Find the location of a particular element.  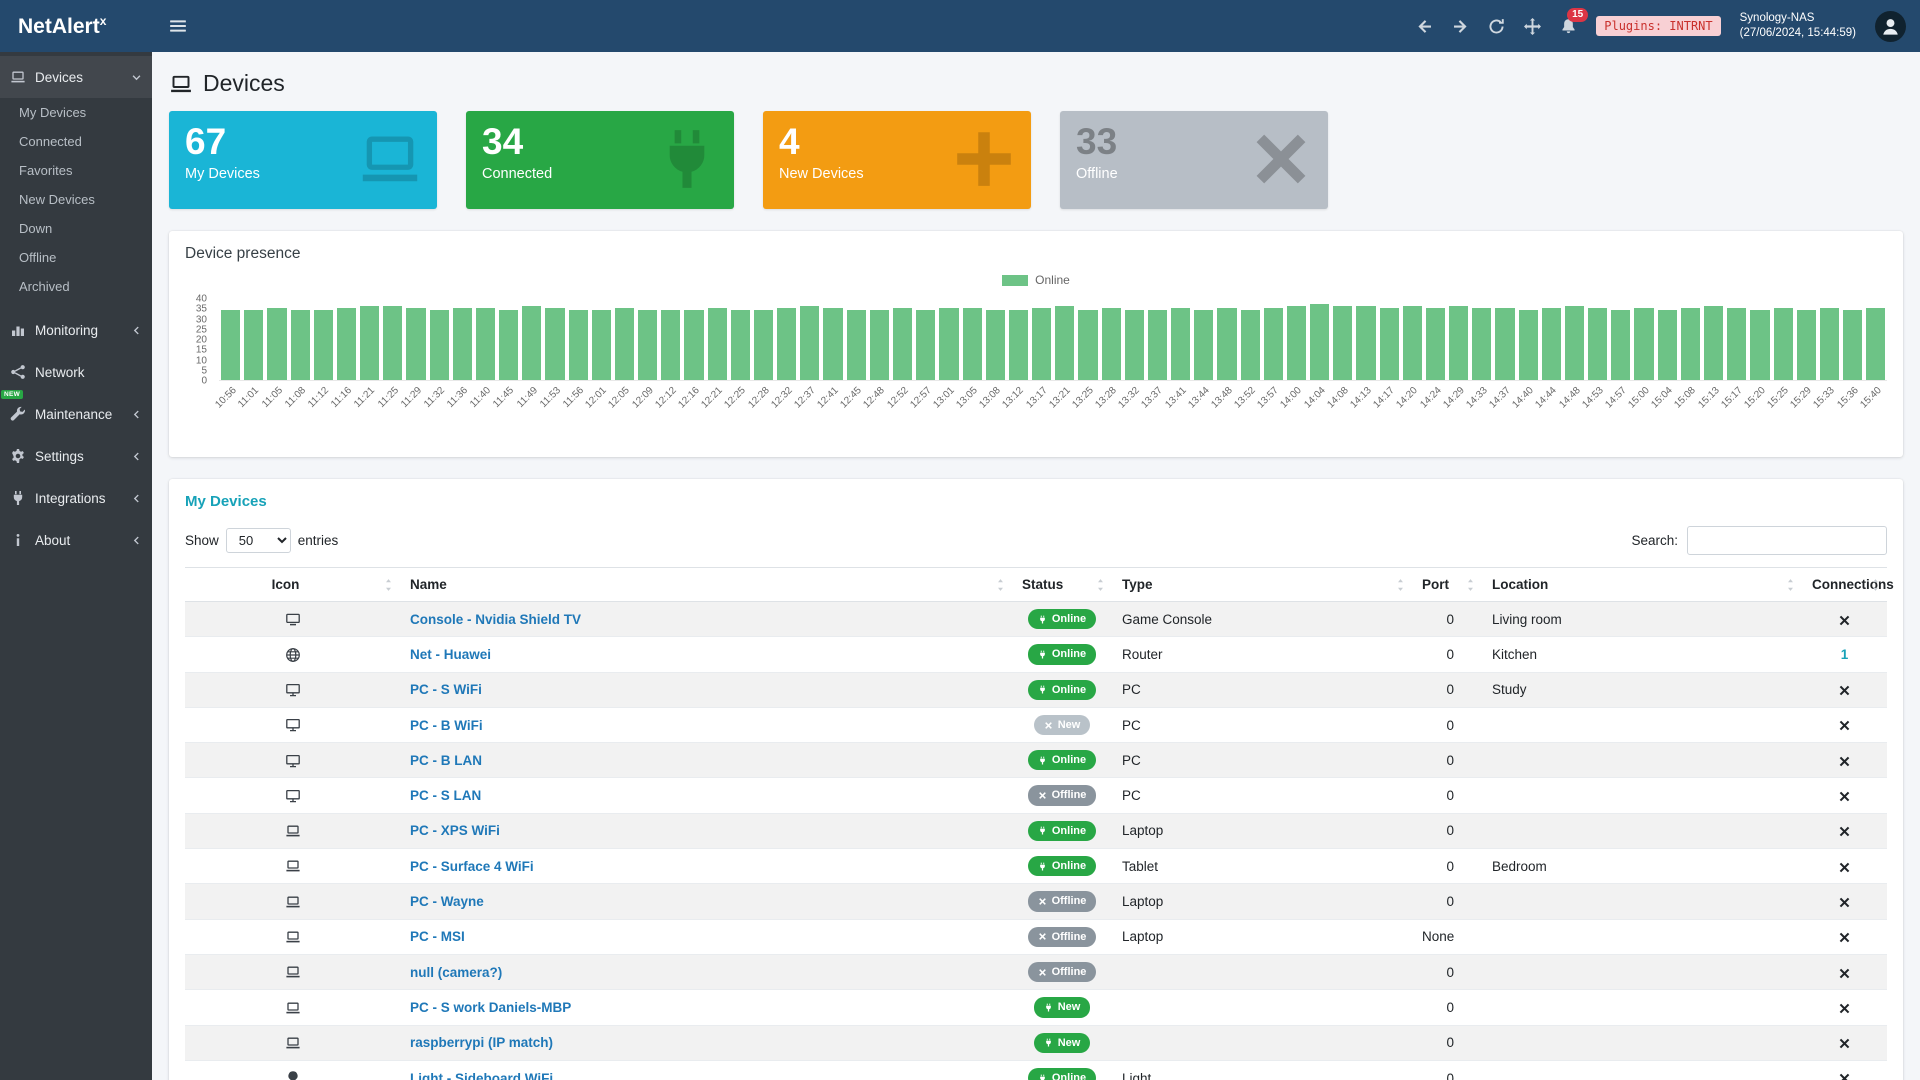

search-input is located at coordinates (1787, 540).